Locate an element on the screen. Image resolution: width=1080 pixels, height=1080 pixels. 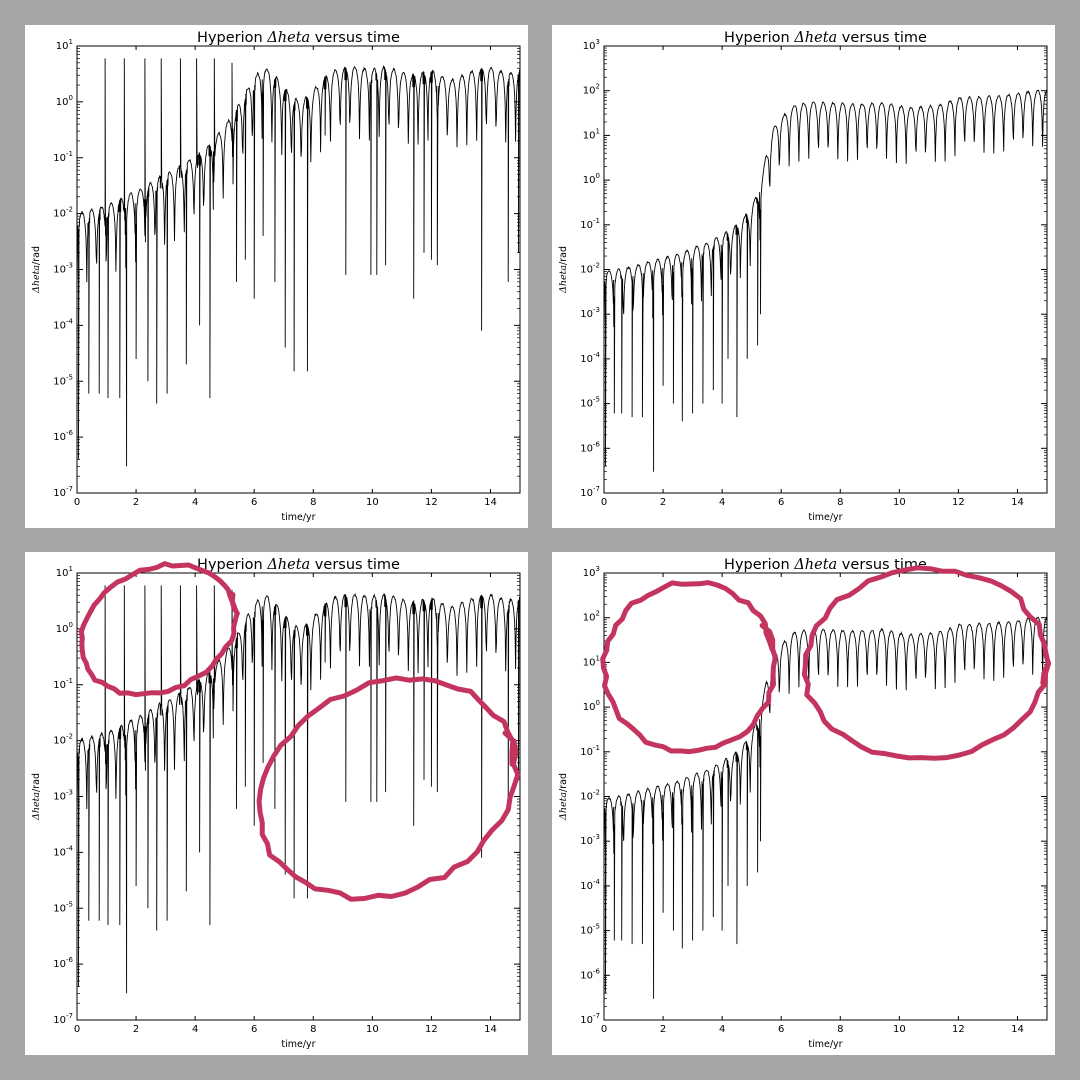
series-line is located at coordinates (825, 280).